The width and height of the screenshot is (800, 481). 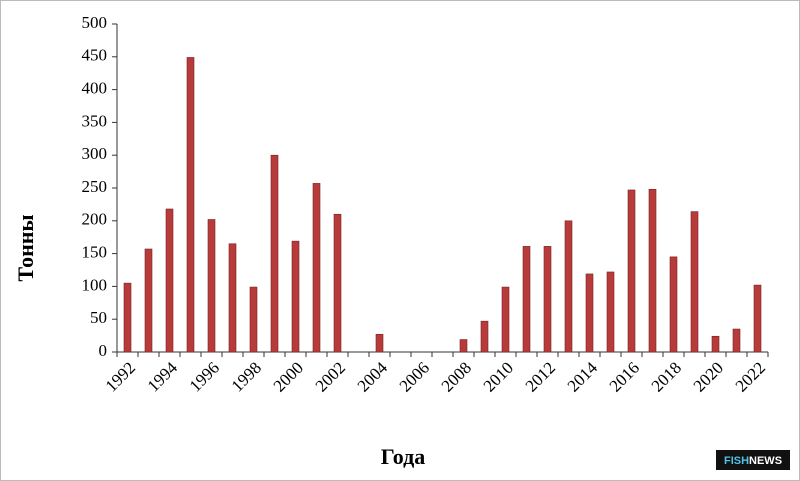 I want to click on watermark-box, so click(x=753, y=460).